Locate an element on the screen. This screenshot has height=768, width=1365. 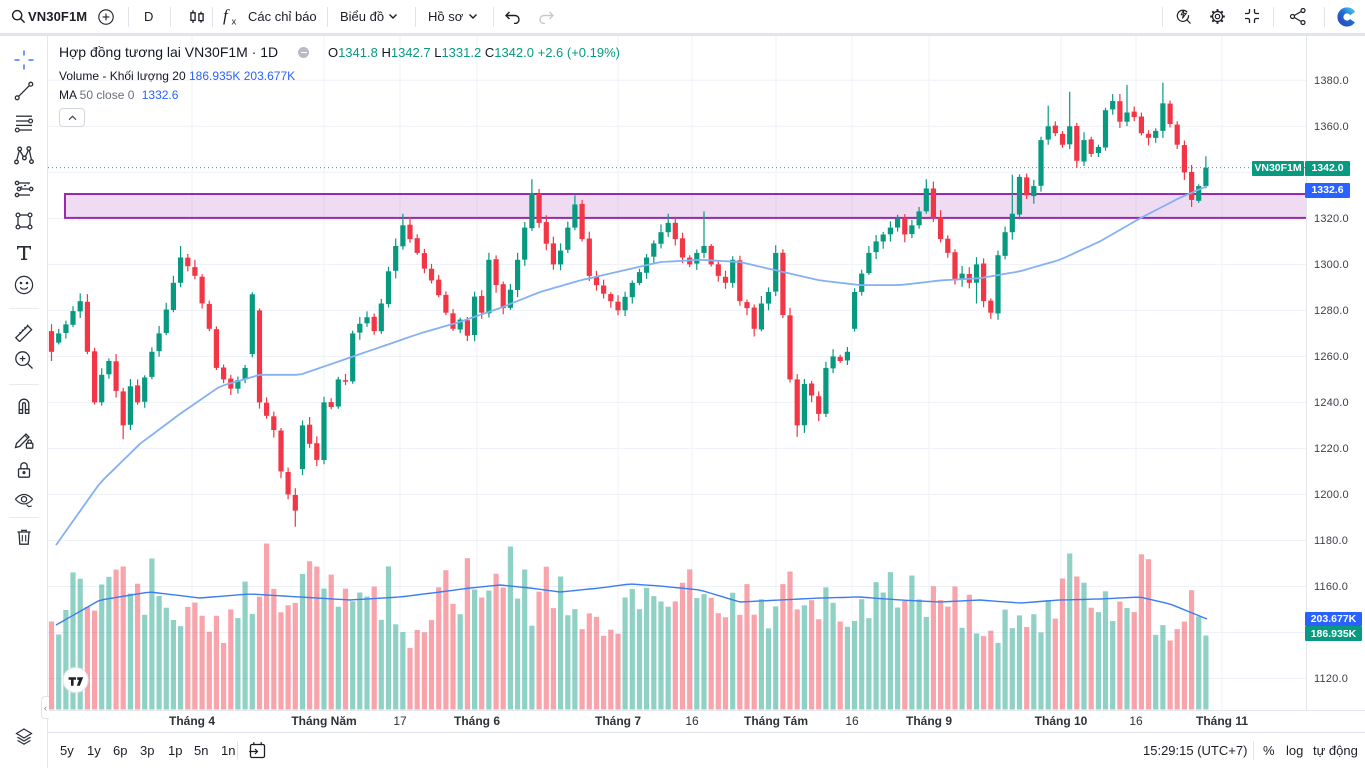
svg-text: x is located at coordinates (234, 22).